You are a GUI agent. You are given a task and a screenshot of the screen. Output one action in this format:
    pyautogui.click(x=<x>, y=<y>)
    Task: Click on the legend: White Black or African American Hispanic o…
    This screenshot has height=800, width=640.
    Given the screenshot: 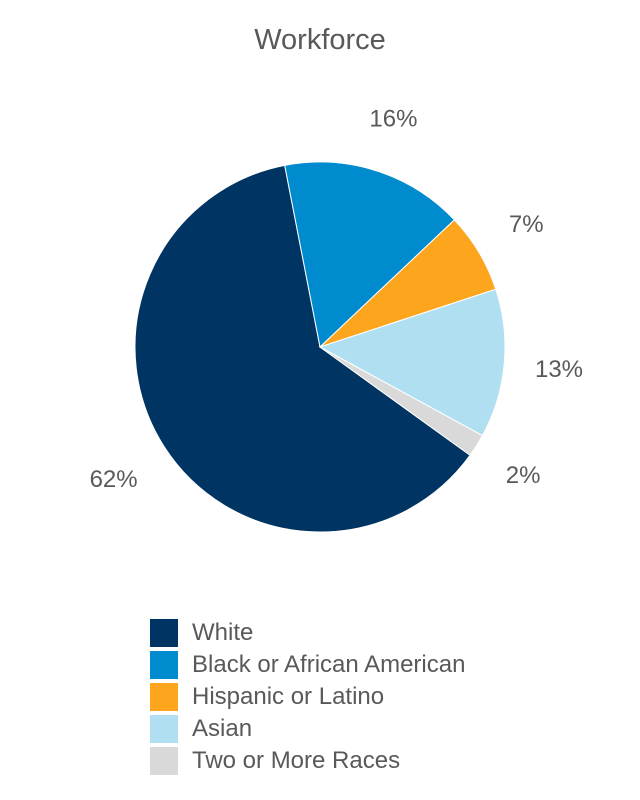 What is the action you would take?
    pyautogui.click(x=307, y=697)
    